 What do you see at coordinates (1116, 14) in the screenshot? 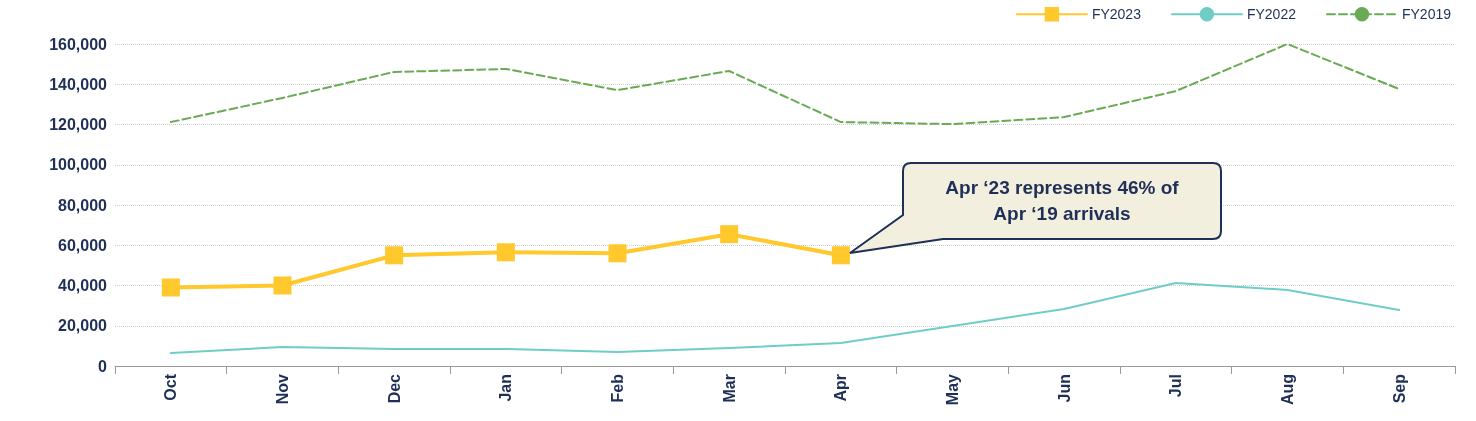
I see `legend-label: FY2023` at bounding box center [1116, 14].